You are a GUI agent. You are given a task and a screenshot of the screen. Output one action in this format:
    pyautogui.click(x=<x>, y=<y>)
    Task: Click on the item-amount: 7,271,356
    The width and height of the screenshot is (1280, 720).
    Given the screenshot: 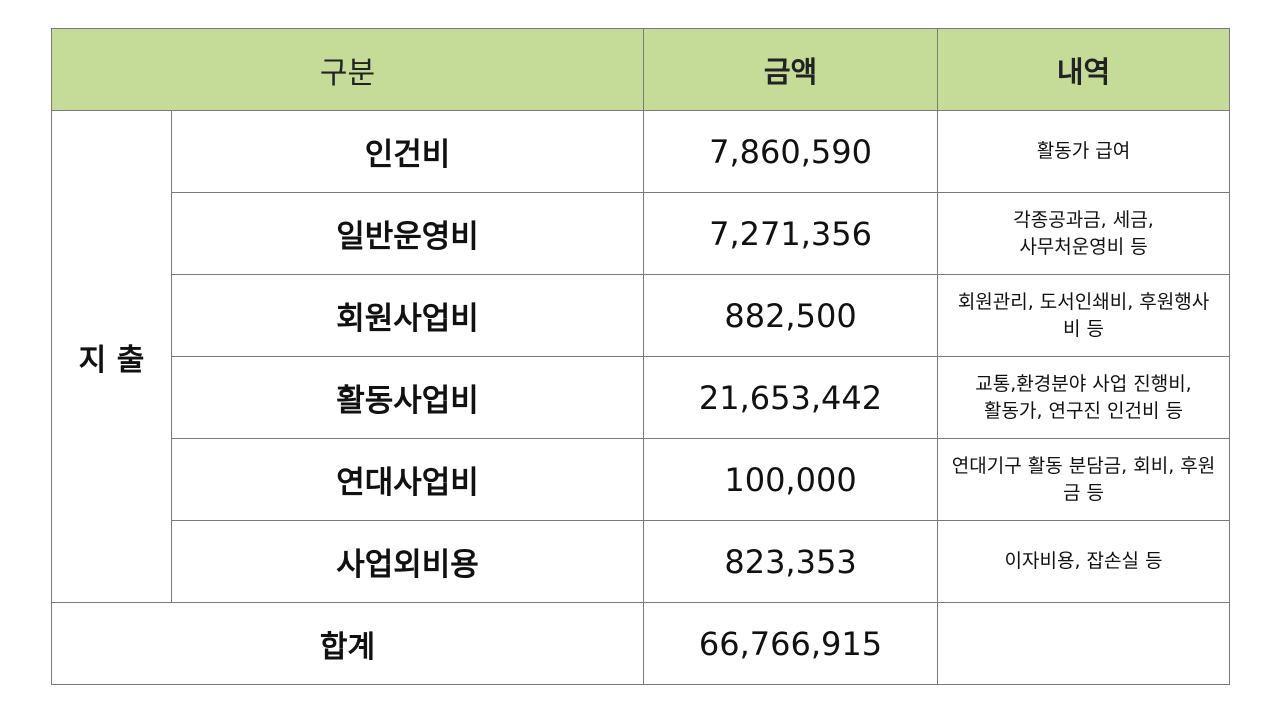 What is the action you would take?
    pyautogui.click(x=791, y=233)
    